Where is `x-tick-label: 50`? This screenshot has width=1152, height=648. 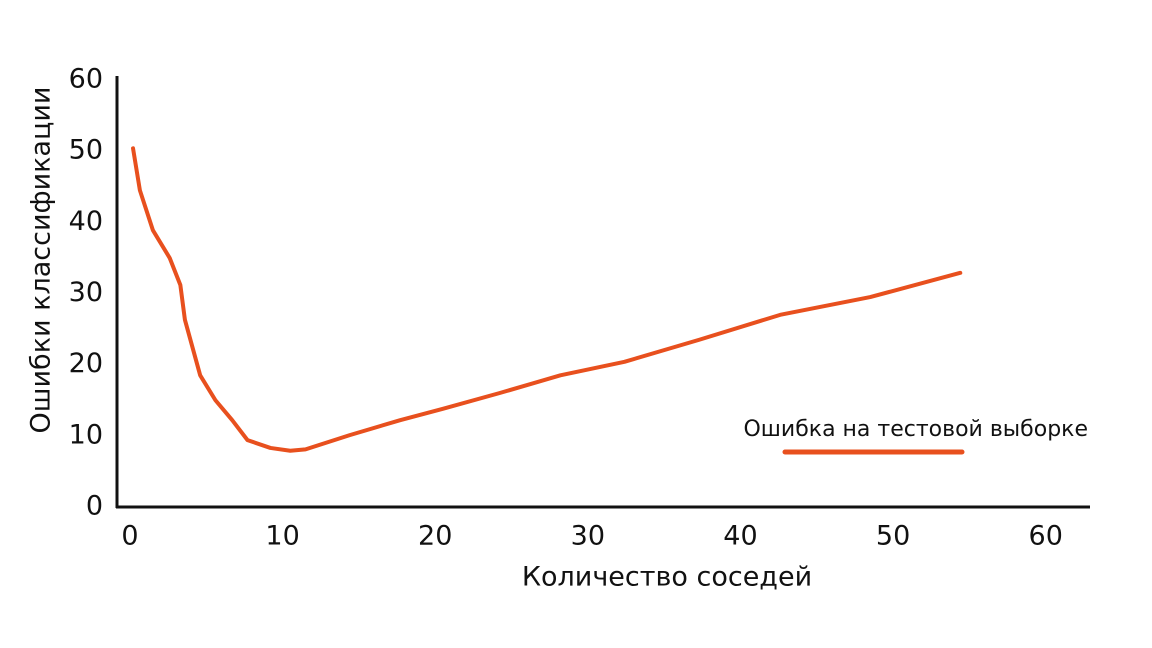
x-tick-label: 50 is located at coordinates (893, 536).